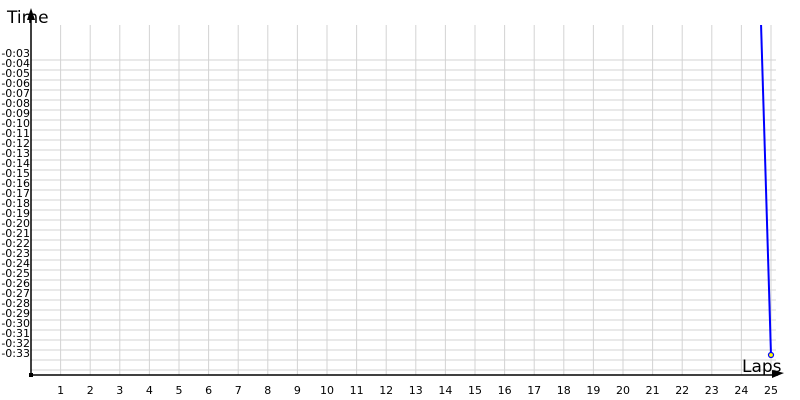 This screenshot has height=400, width=800. What do you see at coordinates (15, 333) in the screenshot?
I see `y-tick-label: -0:31` at bounding box center [15, 333].